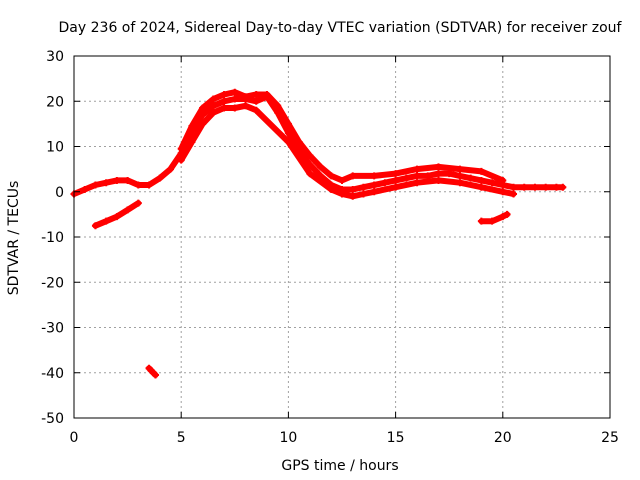 Image resolution: width=640 pixels, height=480 pixels. I want to click on x-tick-label: 25, so click(610, 438).